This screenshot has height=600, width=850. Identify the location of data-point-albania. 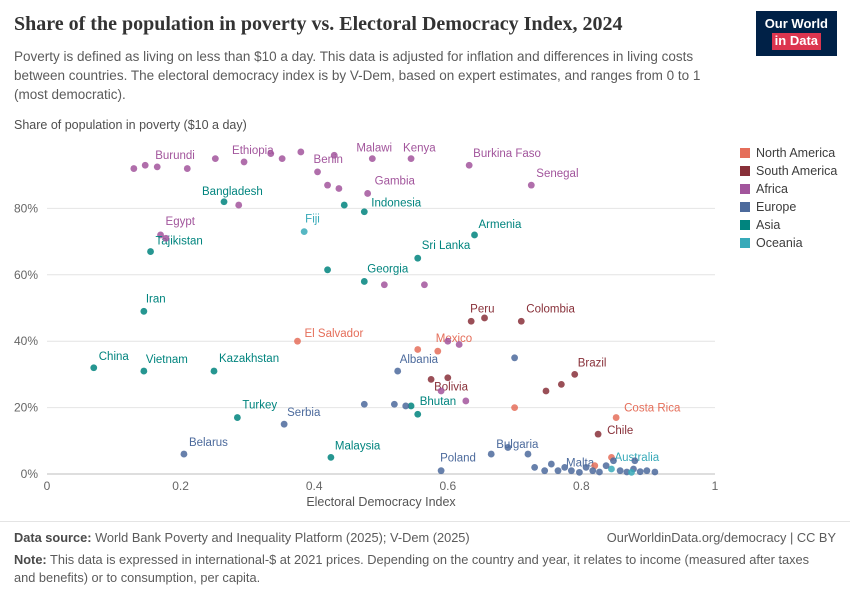
(398, 371).